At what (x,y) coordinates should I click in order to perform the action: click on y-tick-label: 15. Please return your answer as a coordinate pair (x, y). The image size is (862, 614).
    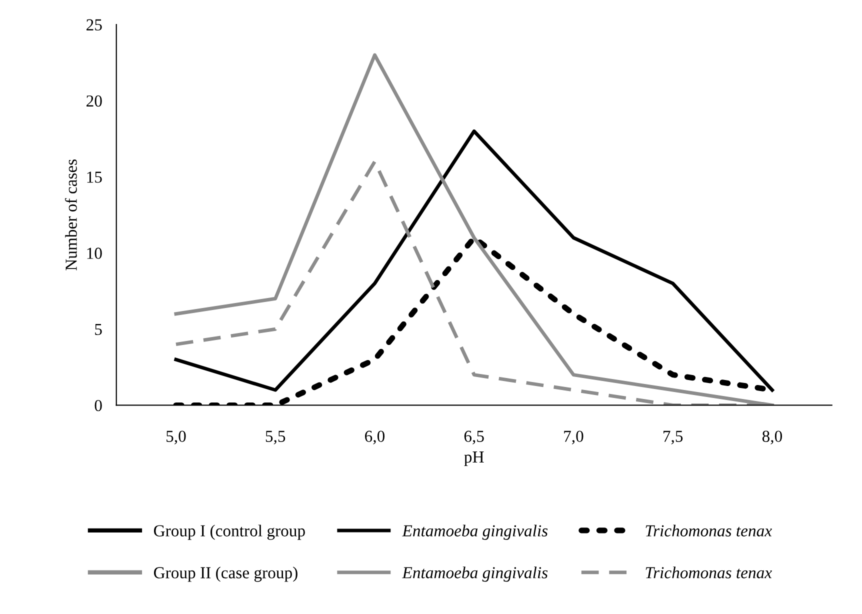
    Looking at the image, I should click on (94, 177).